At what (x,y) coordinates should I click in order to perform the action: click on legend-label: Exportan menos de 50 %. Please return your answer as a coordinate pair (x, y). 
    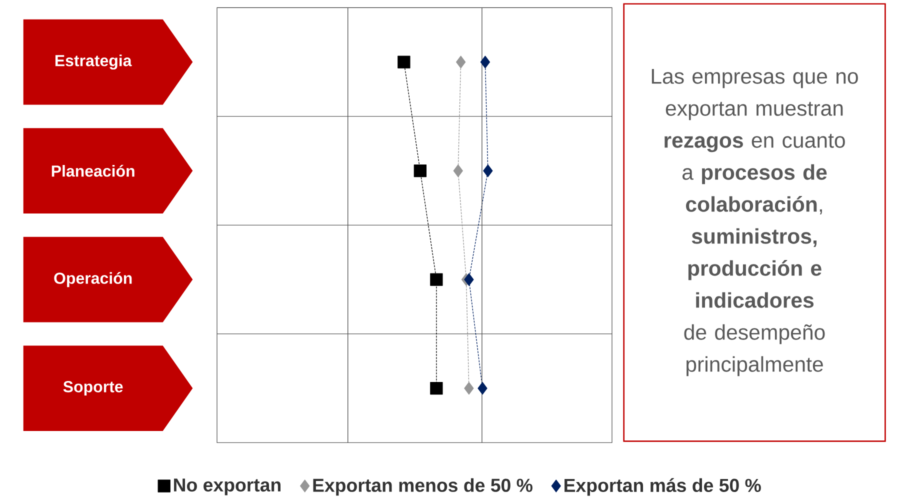
    Looking at the image, I should click on (422, 487).